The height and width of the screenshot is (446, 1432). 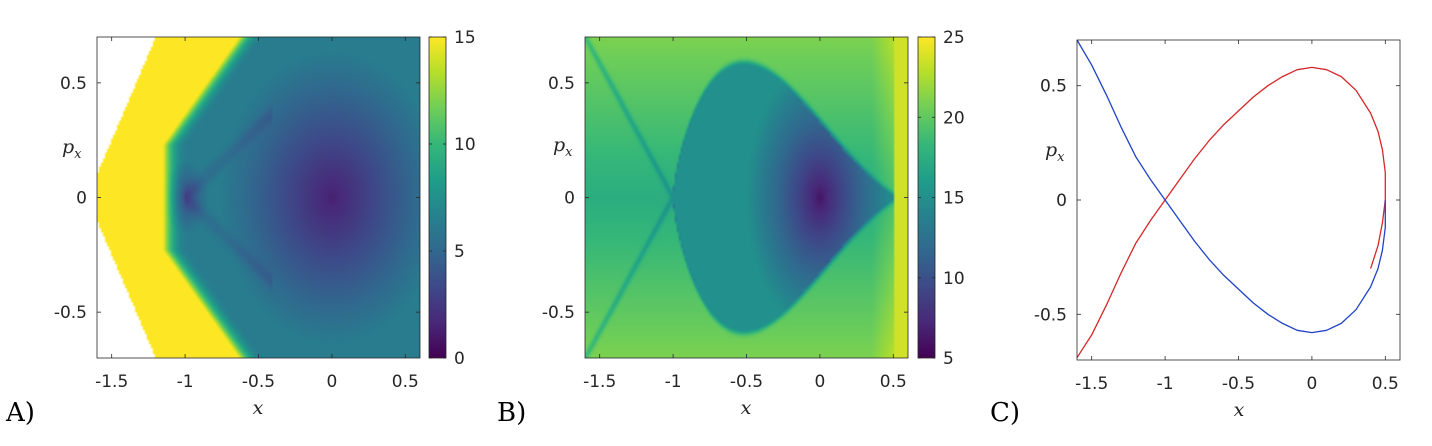 What do you see at coordinates (1051, 150) in the screenshot?
I see `panel-c-y-label-main: p` at bounding box center [1051, 150].